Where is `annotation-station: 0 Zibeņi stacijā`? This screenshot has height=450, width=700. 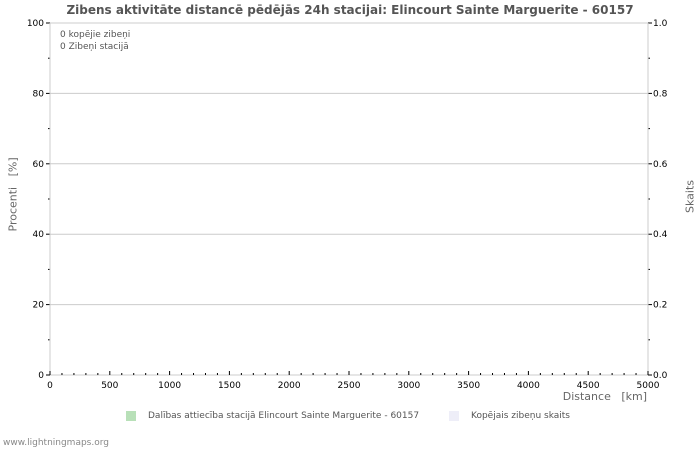
annotation-station: 0 Zibeņi stacijā is located at coordinates (94, 47).